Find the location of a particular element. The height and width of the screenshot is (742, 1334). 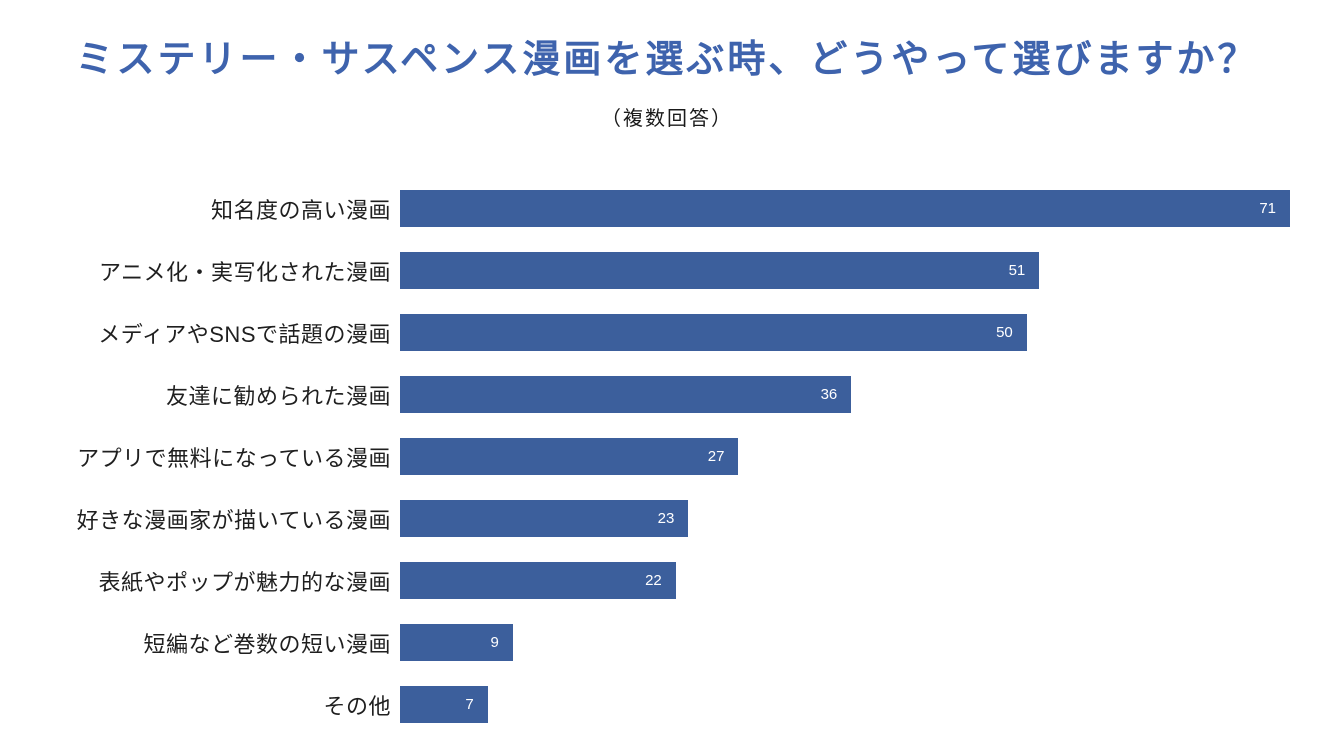

bar-row: アニメ化・実写化された漫画 51 is located at coordinates (645, 270).